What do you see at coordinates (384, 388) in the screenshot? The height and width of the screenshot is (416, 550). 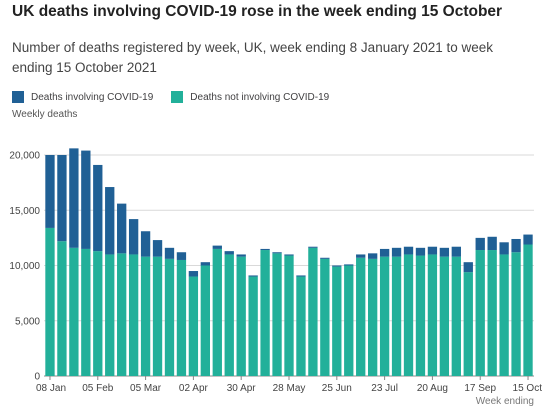 I see `x-tick-label: 23 Jul` at bounding box center [384, 388].